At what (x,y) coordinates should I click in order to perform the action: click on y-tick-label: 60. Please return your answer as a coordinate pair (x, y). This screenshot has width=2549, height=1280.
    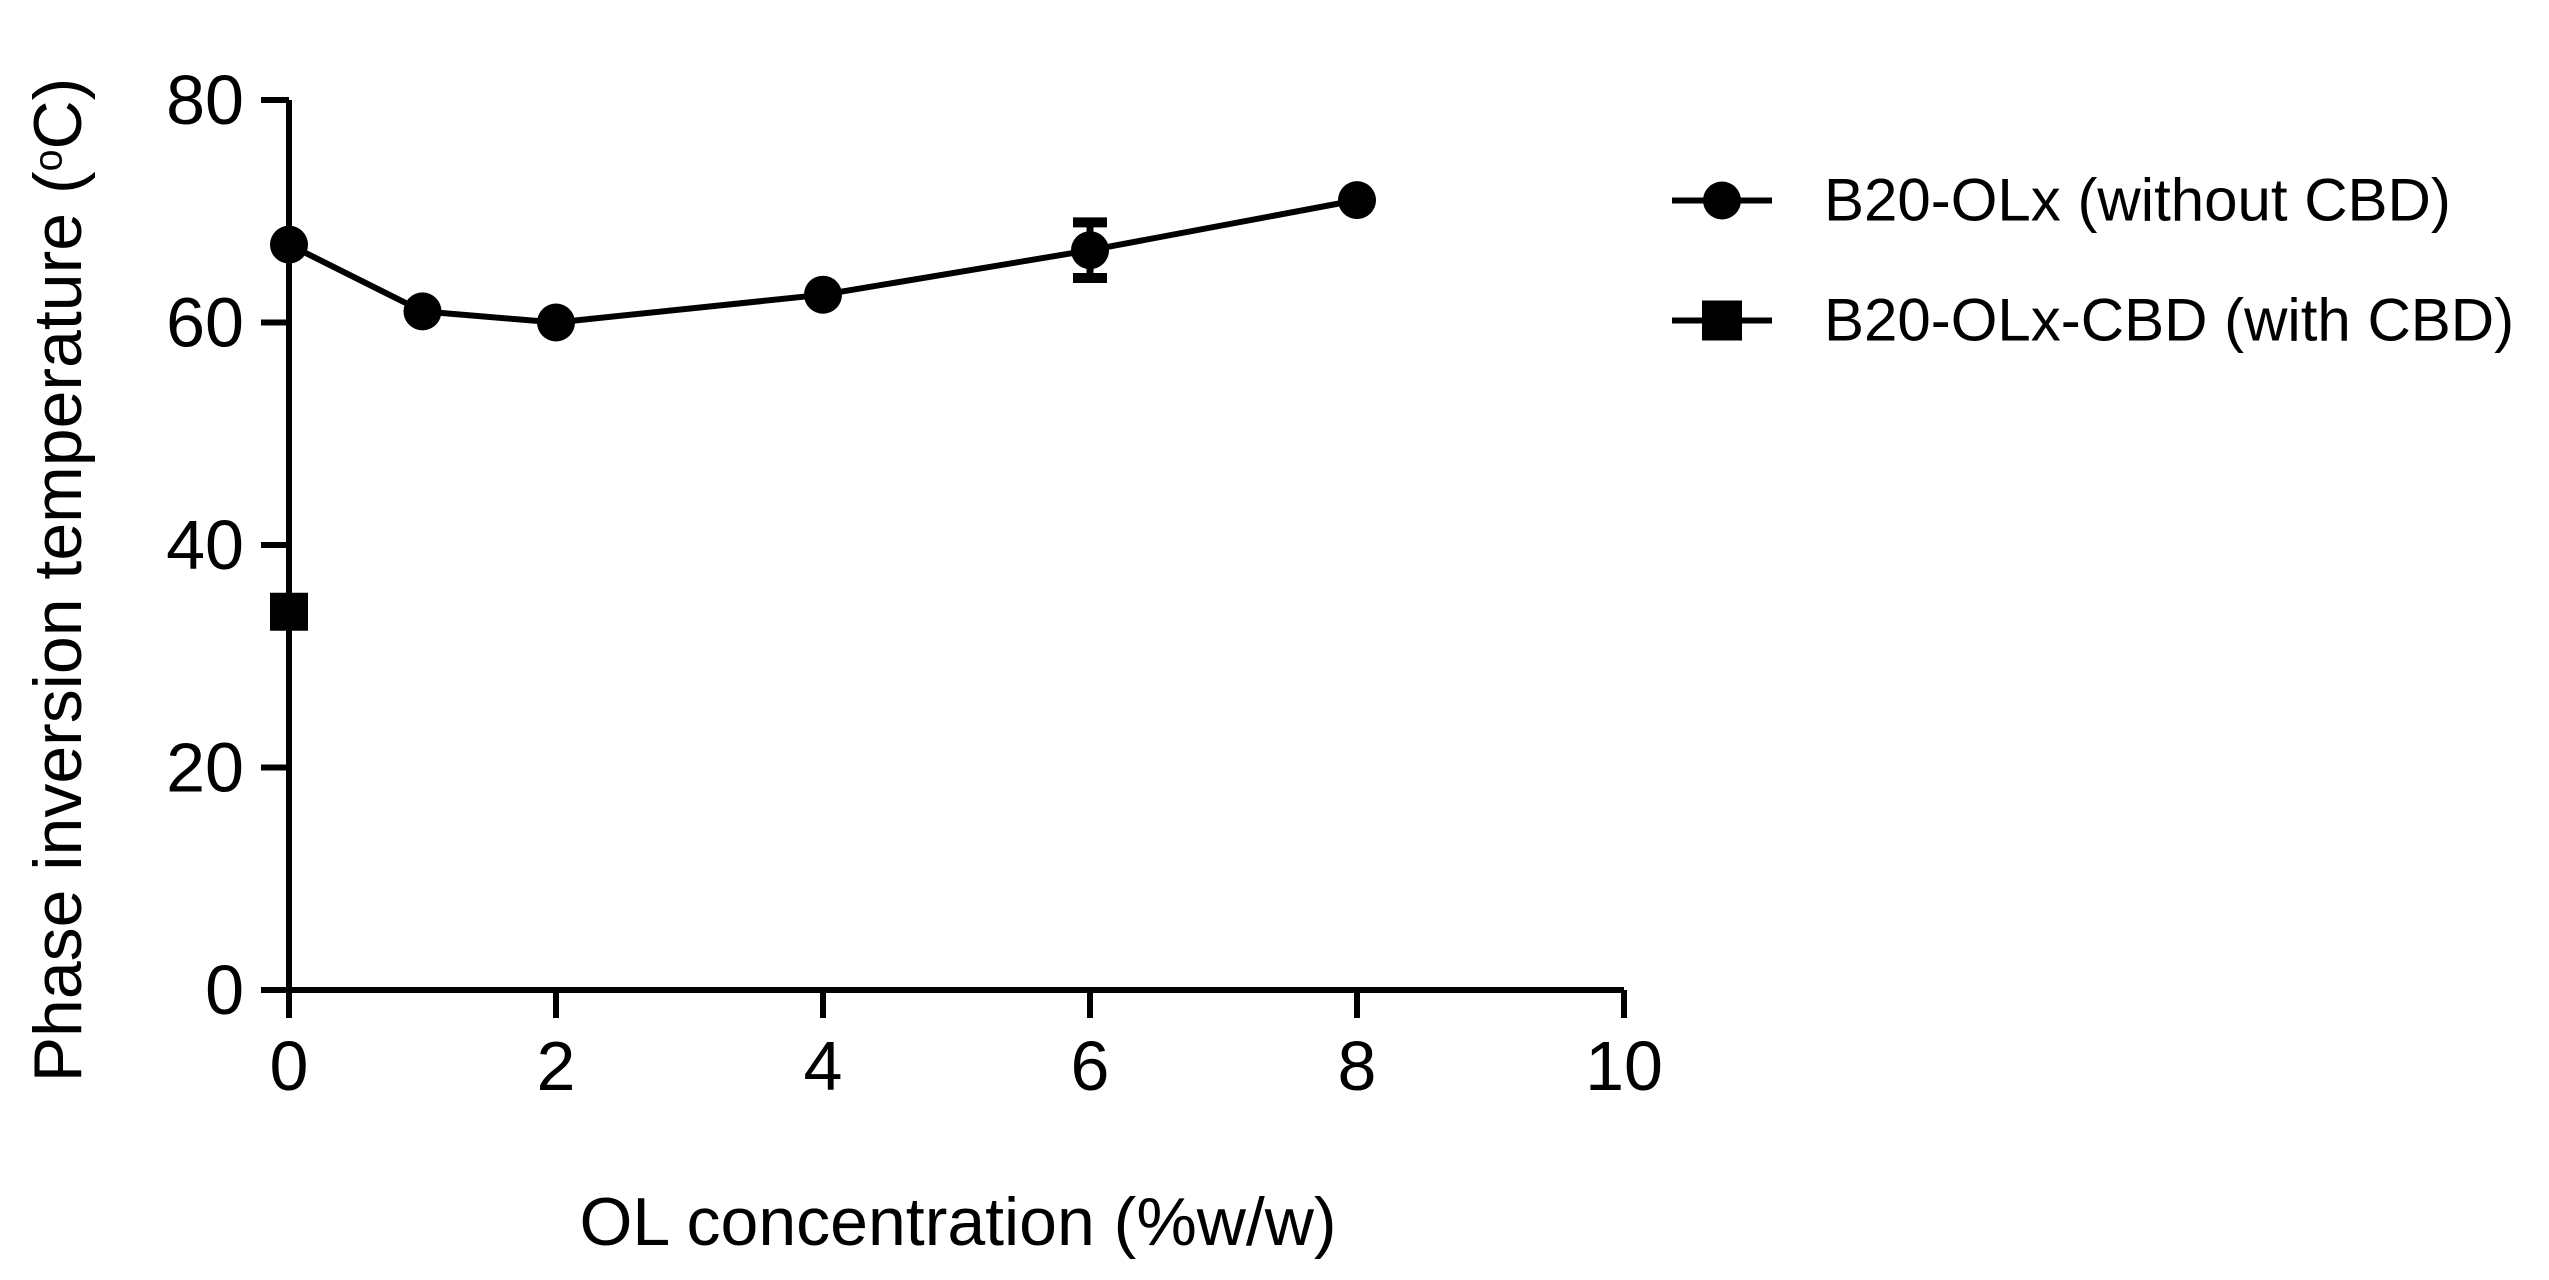
    Looking at the image, I should click on (205, 323).